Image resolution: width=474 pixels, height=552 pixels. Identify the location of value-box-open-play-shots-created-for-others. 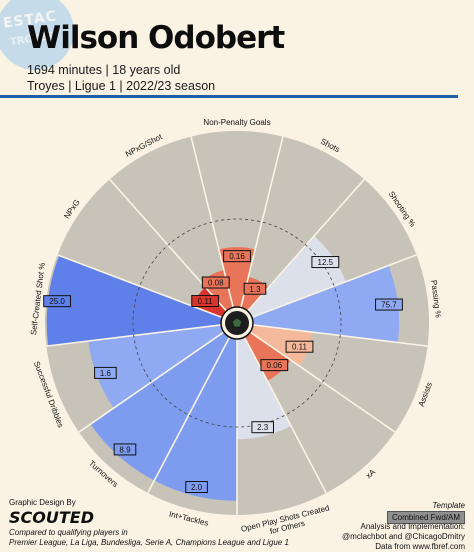
(262, 427).